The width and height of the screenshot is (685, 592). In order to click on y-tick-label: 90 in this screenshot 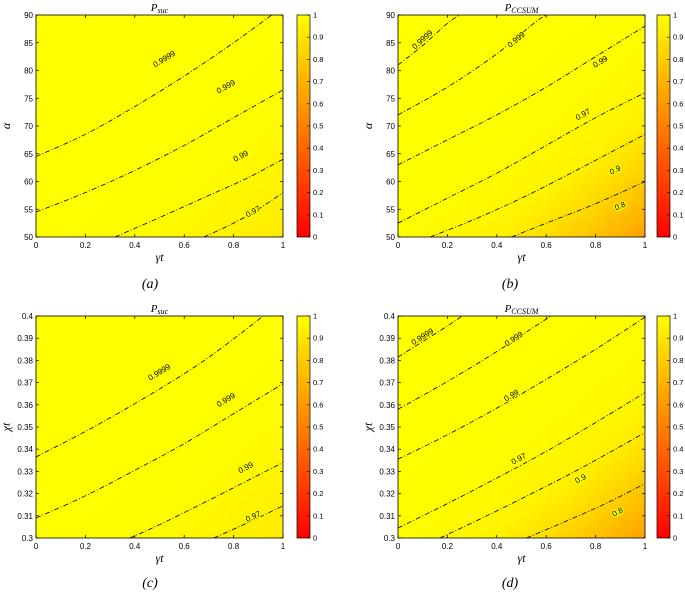, I will do `click(390, 15)`.